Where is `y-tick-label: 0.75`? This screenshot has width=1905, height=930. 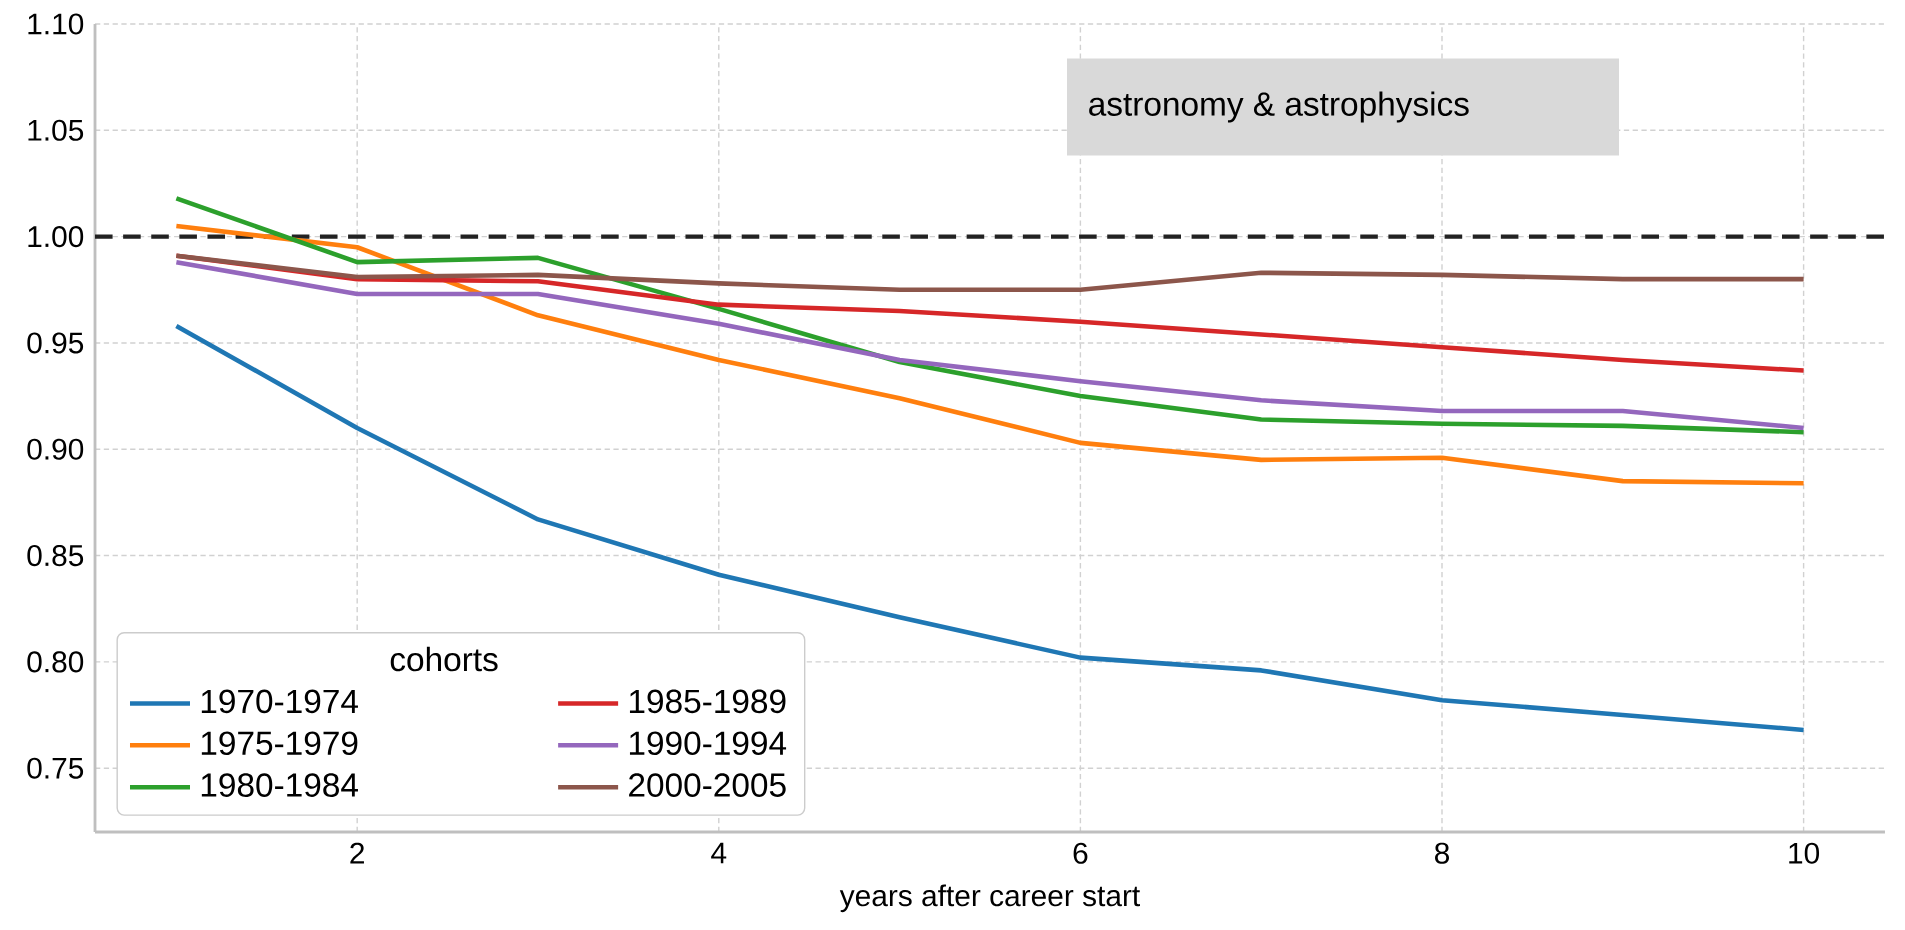 y-tick-label: 0.75 is located at coordinates (55, 768).